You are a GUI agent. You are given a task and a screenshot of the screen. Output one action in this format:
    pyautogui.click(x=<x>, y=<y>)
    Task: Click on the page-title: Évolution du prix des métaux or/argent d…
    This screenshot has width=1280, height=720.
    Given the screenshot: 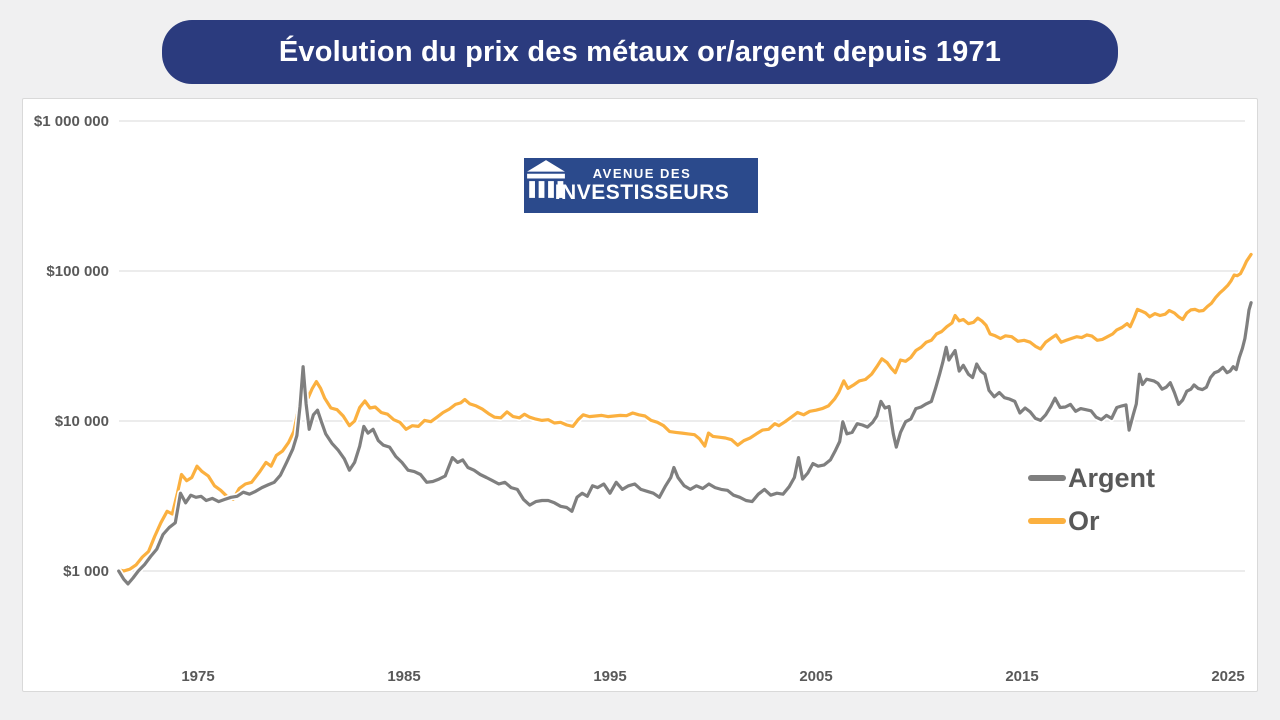 What is the action you would take?
    pyautogui.click(x=640, y=51)
    